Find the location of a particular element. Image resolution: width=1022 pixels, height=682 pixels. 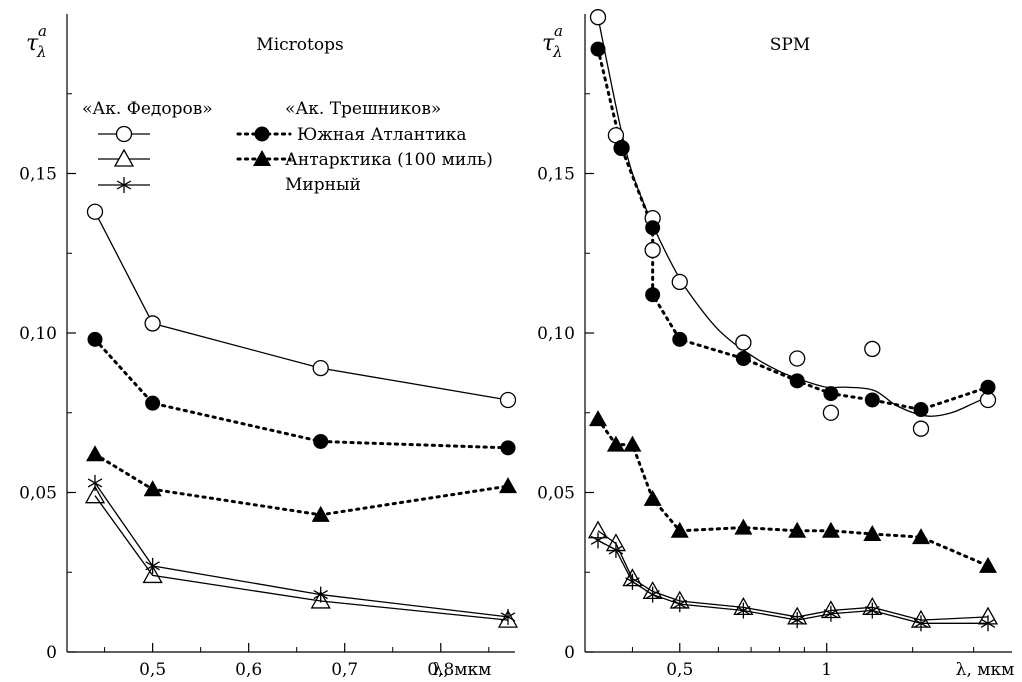

legend-filled-circle-marker is located at coordinates (262, 134).